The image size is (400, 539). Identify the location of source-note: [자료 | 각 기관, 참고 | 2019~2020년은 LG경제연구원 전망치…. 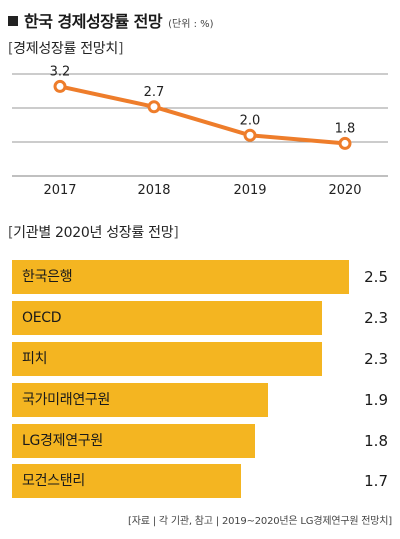
(260, 521).